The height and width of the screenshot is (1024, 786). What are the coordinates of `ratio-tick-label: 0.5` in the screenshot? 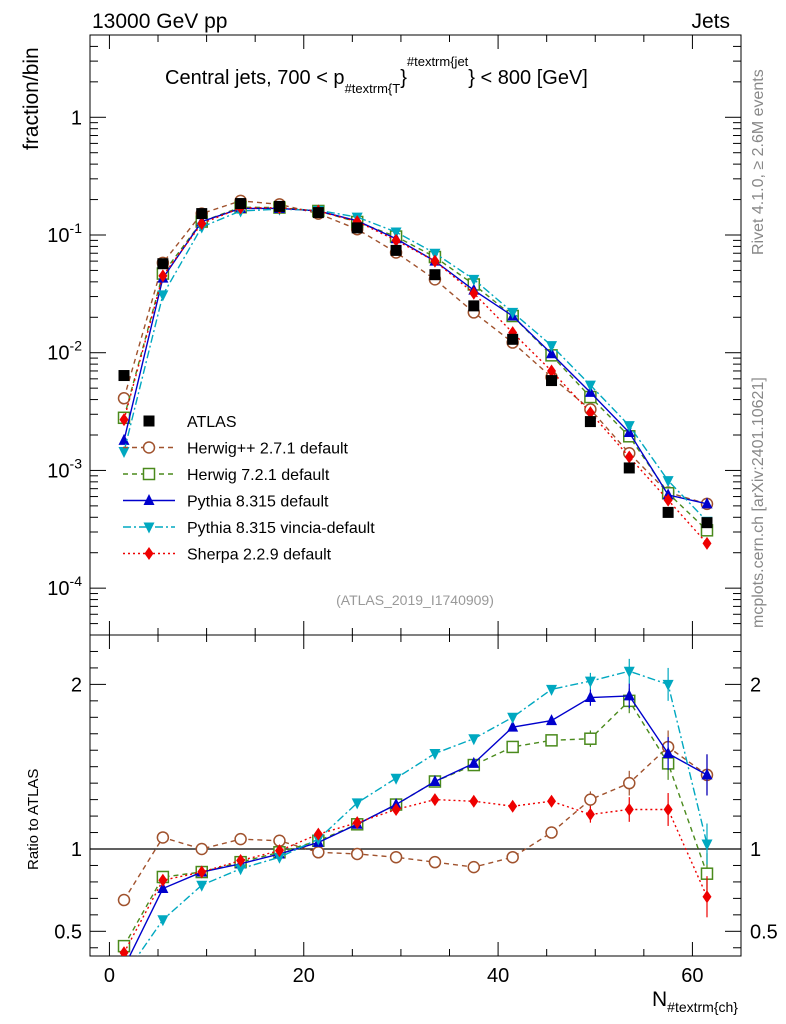 It's located at (68, 932).